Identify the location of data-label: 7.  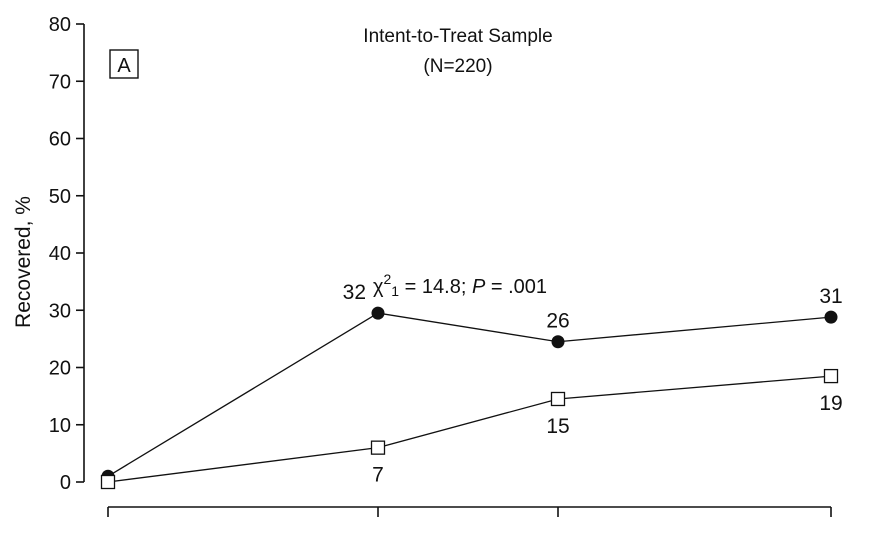
(378, 475).